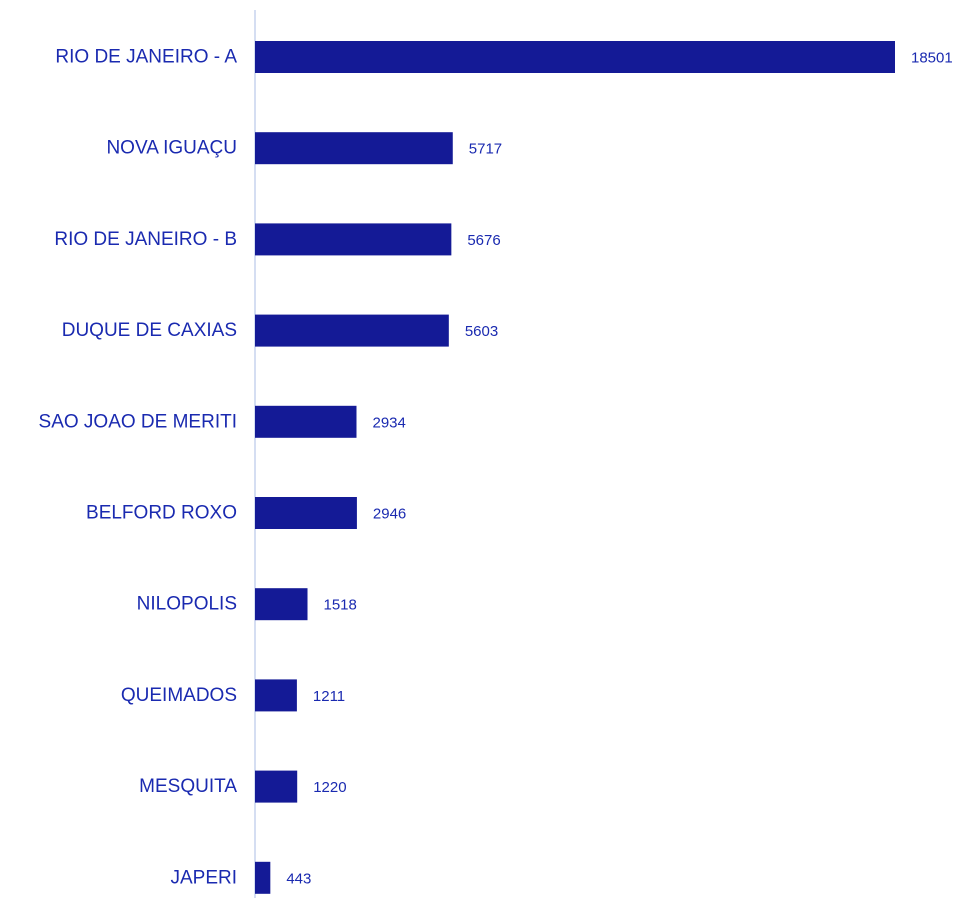  I want to click on value-label: 1220, so click(329, 787).